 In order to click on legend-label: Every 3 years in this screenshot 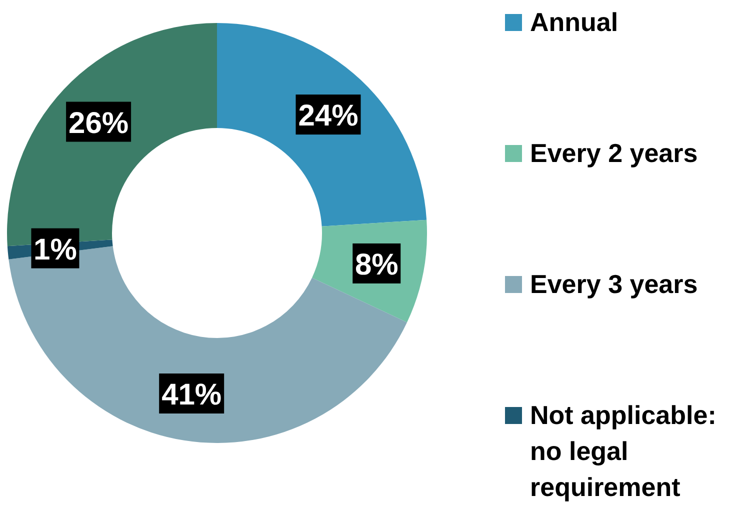, I will do `click(614, 284)`.